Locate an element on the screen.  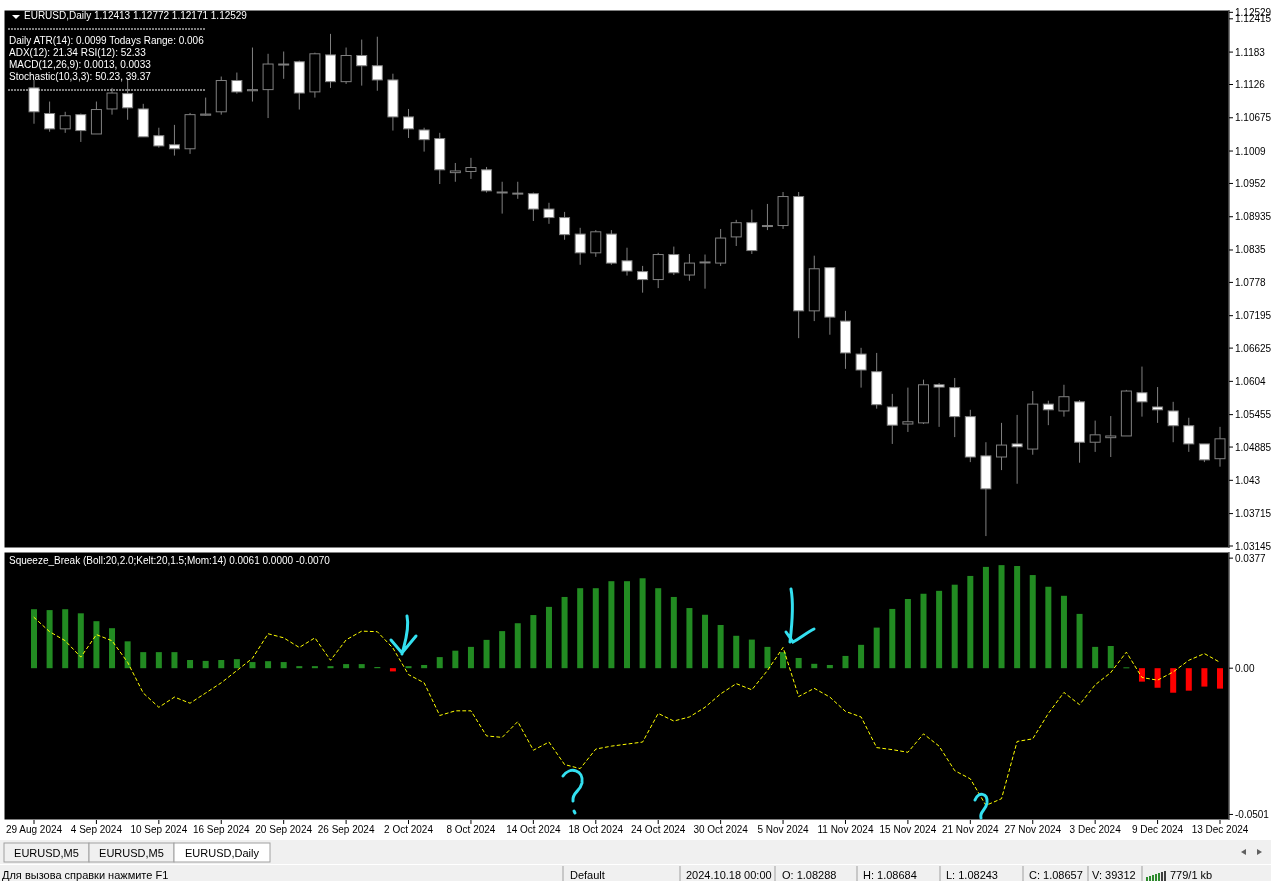
y-tick-label: 1.03145 is located at coordinates (1253, 546).